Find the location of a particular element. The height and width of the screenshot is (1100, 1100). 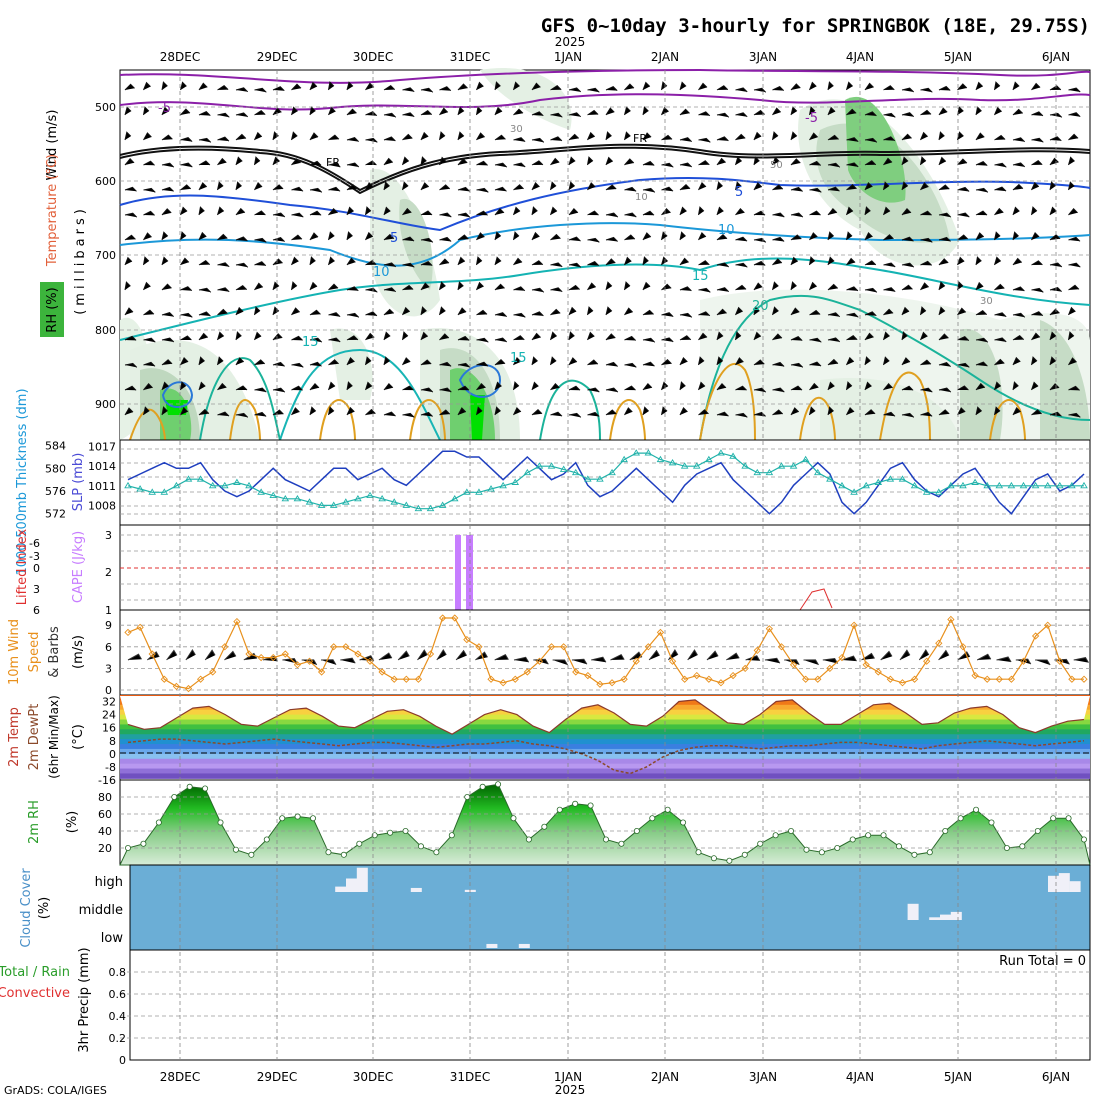

tick-label: 700 is located at coordinates (105, 255).